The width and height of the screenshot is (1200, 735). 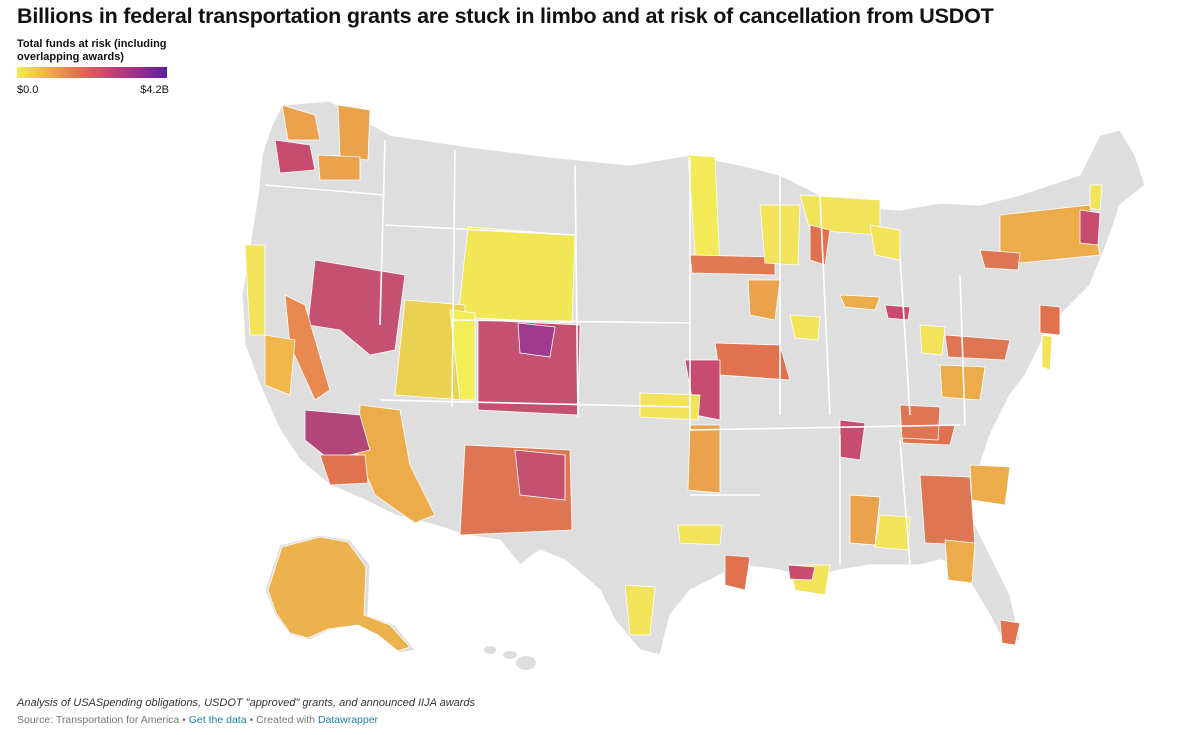 I want to click on get-the-data-link: Get the data, so click(x=217, y=720).